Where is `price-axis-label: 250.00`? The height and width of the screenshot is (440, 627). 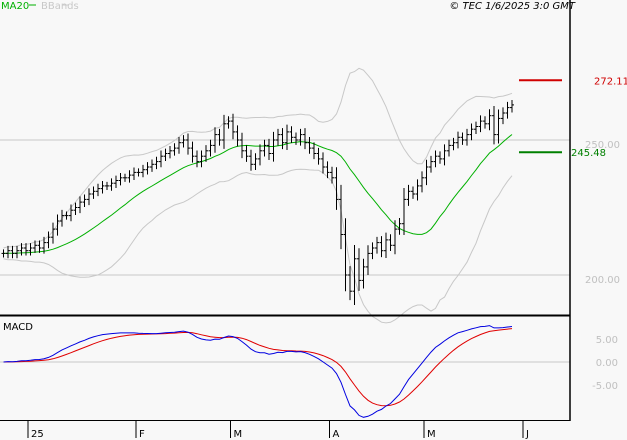 price-axis-label: 250.00 is located at coordinates (602, 145).